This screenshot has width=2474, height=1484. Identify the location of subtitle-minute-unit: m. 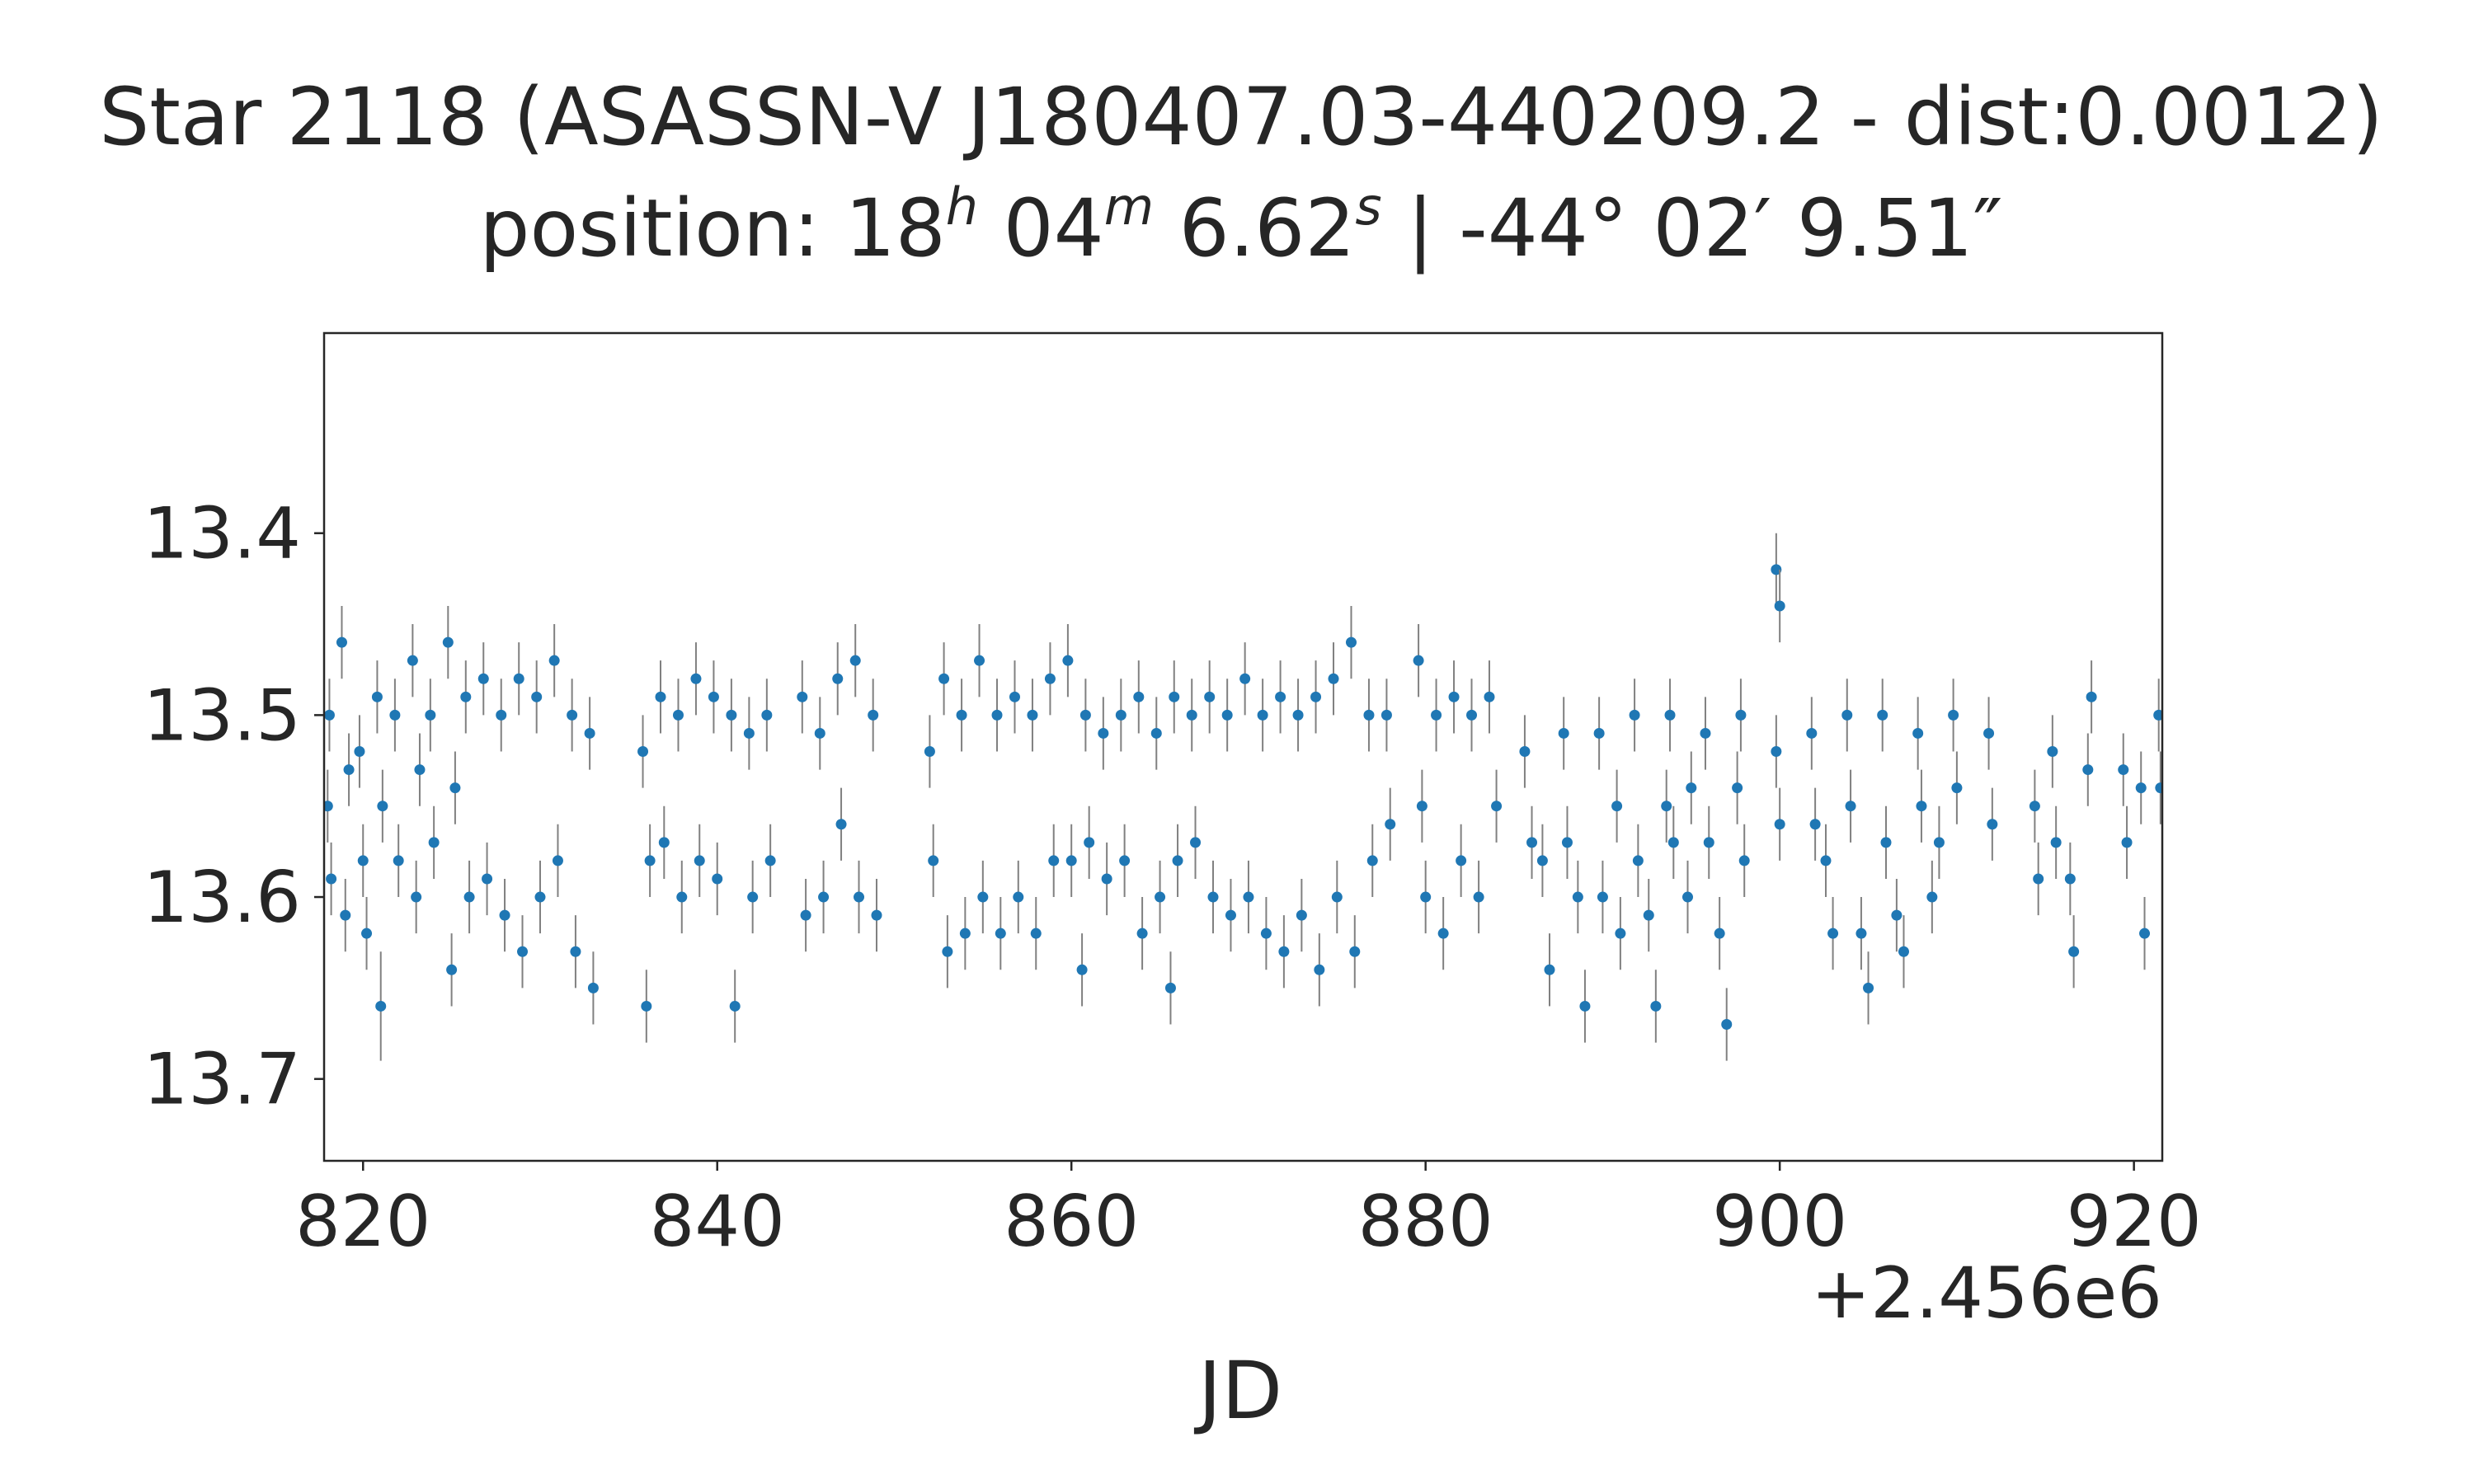
(1129, 206).